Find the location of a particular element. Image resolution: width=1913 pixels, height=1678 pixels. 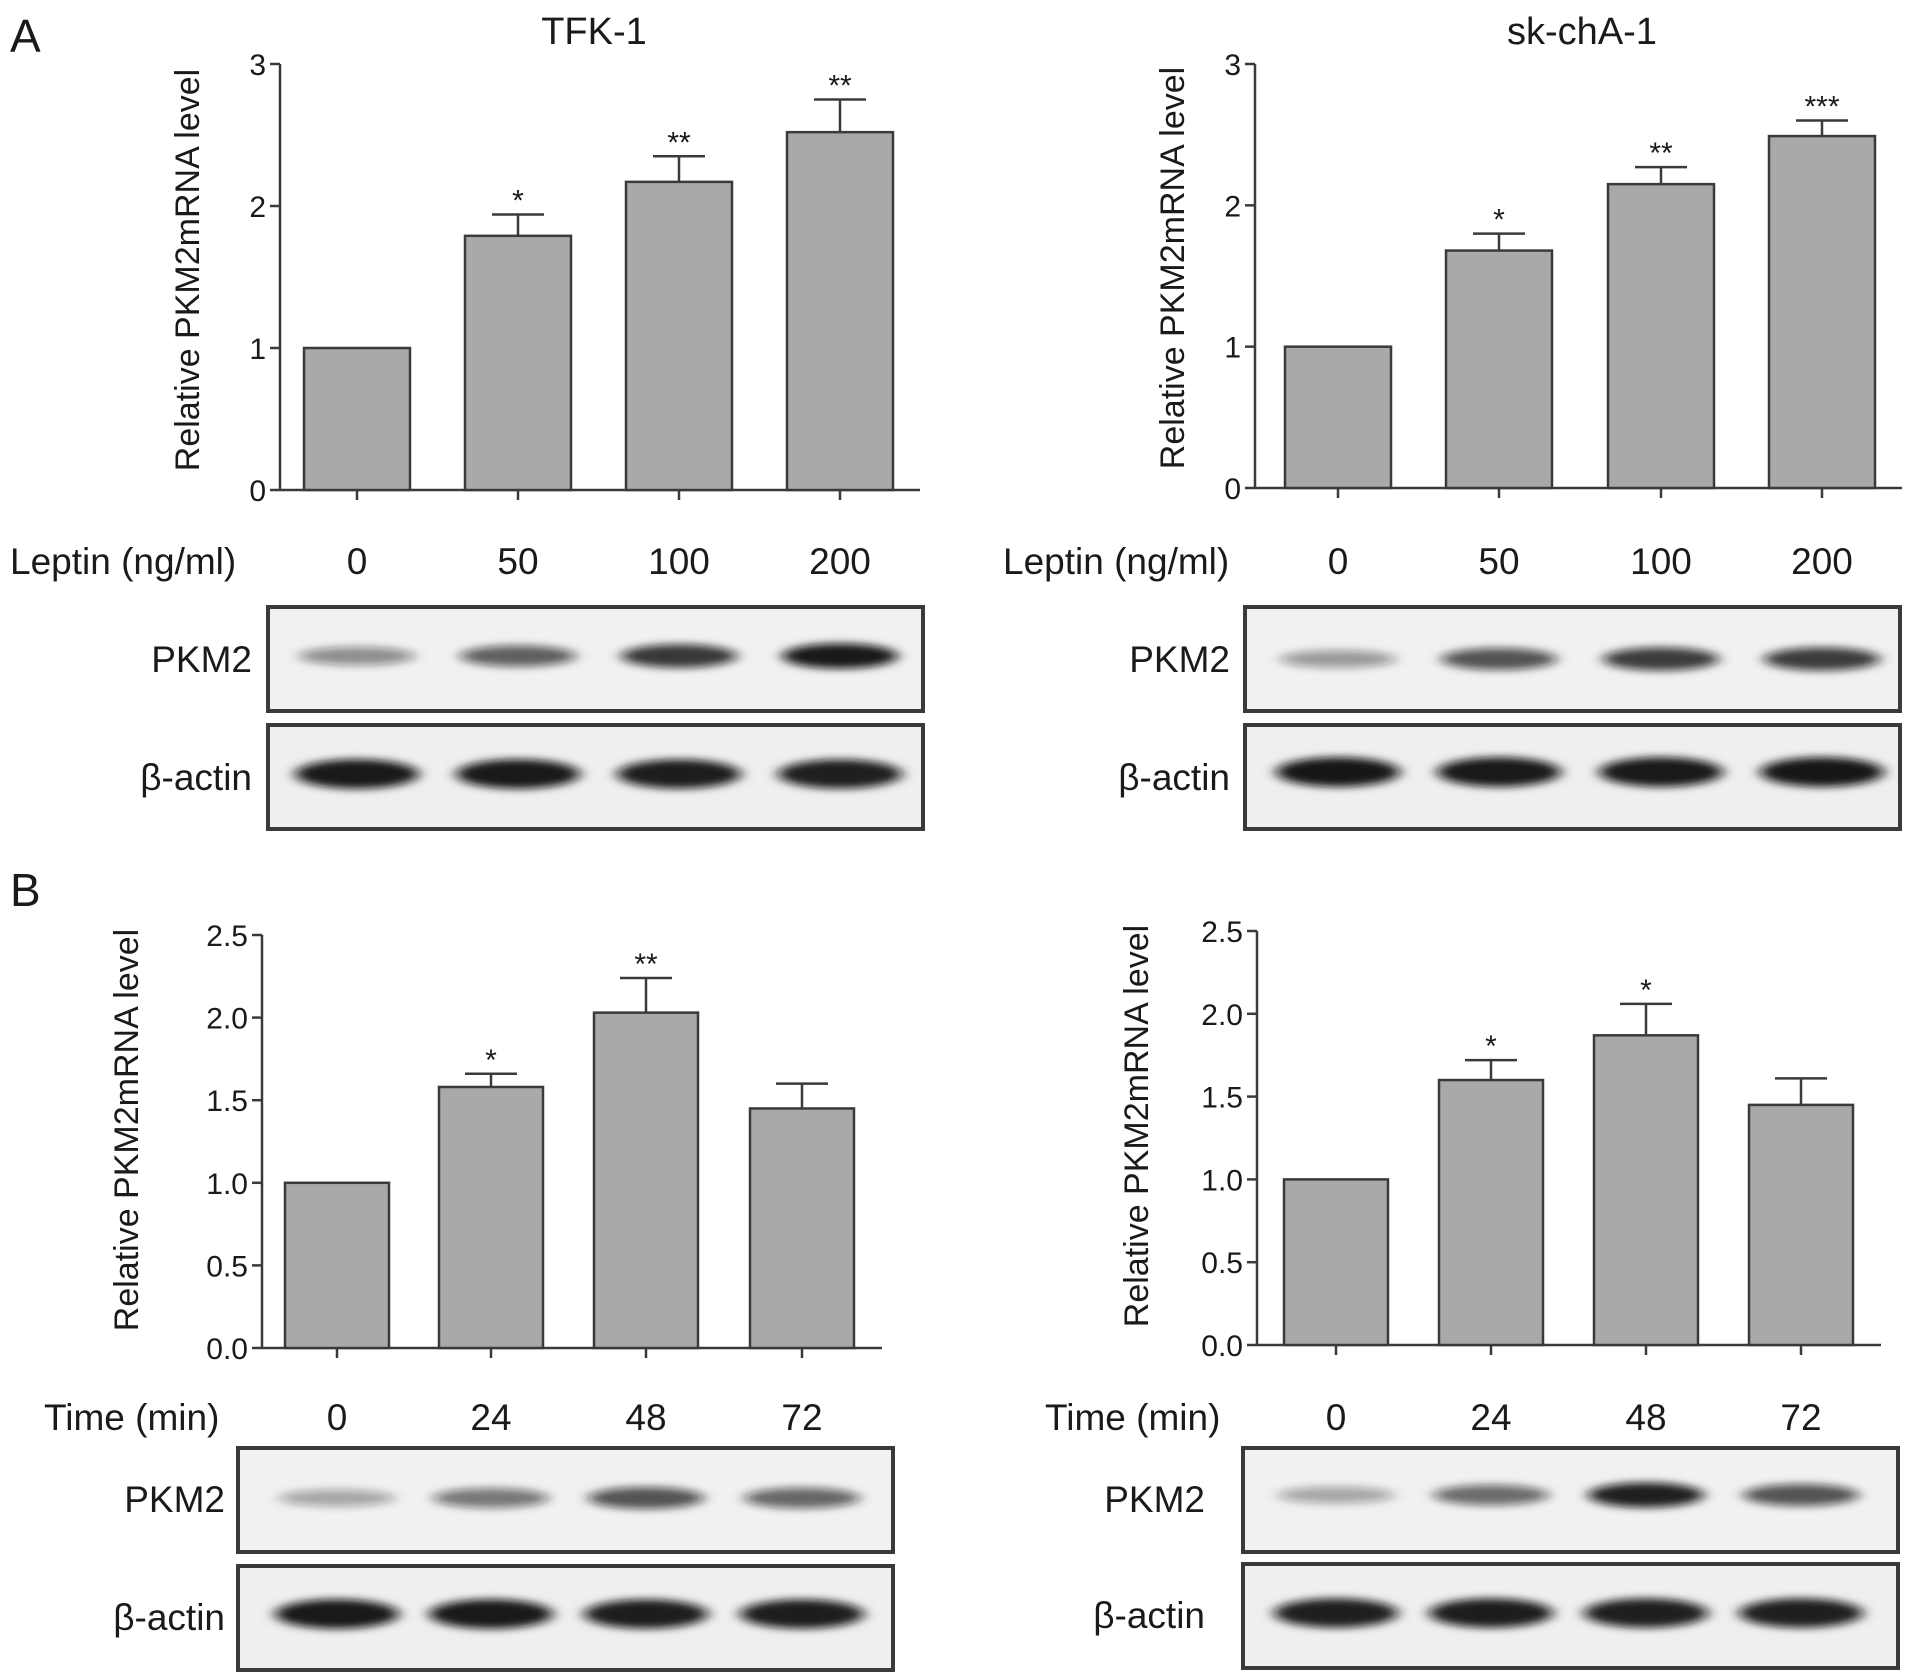

panel-label-b: B is located at coordinates (25, 890).